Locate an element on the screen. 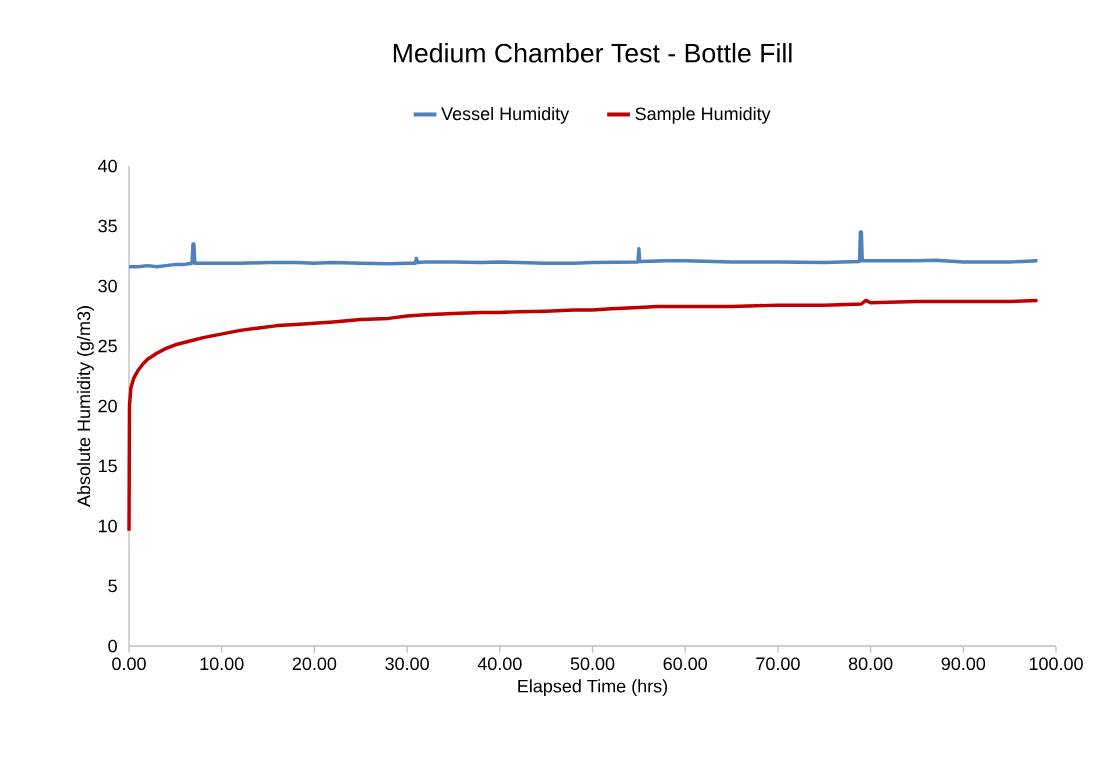 The image size is (1106, 757). x-tick-label: 60.00 is located at coordinates (685, 664).